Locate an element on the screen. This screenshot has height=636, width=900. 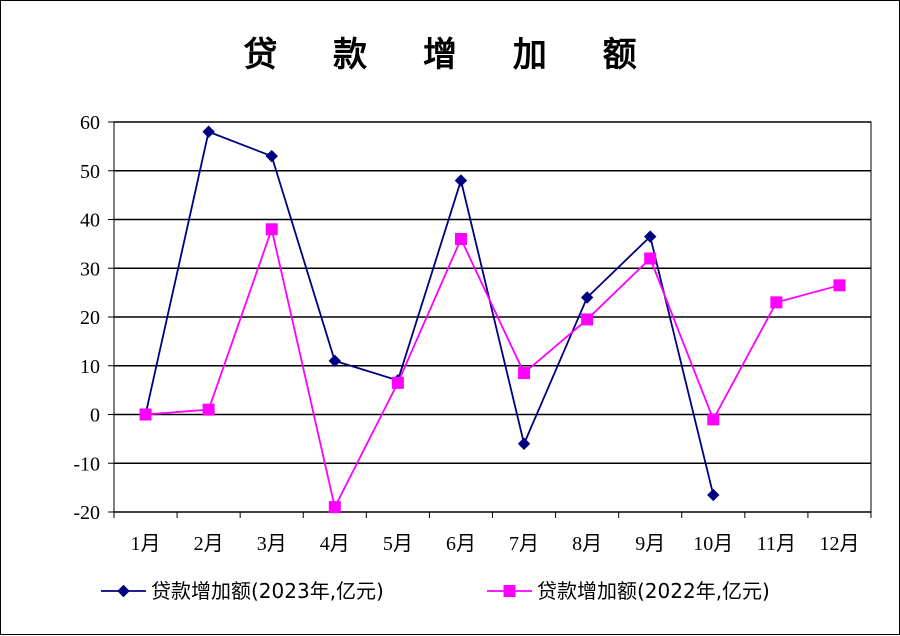
x-tick-label: 5月 is located at coordinates (398, 544).